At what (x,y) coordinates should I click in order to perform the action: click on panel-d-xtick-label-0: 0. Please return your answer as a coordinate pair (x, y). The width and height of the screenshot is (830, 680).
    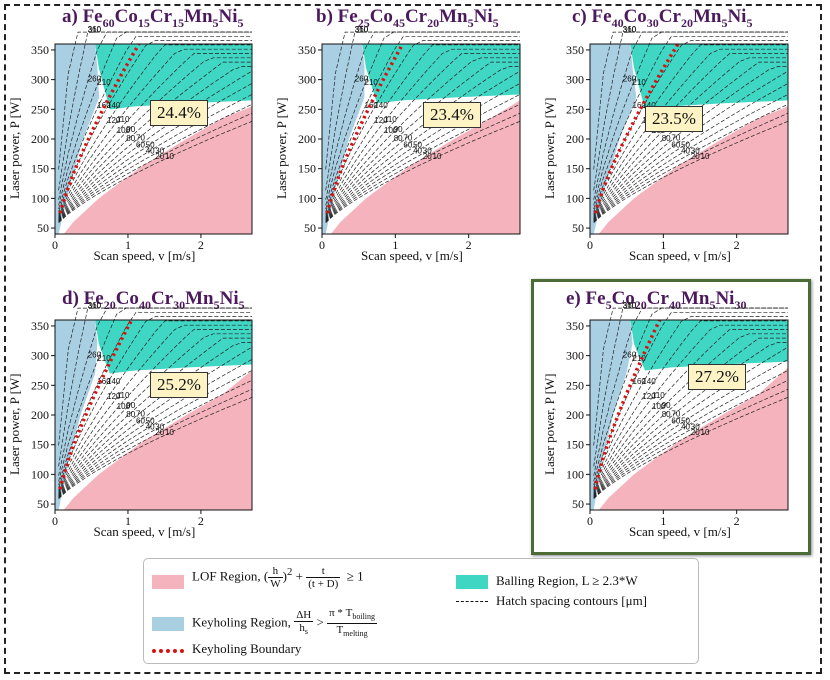
    Looking at the image, I should click on (55, 521).